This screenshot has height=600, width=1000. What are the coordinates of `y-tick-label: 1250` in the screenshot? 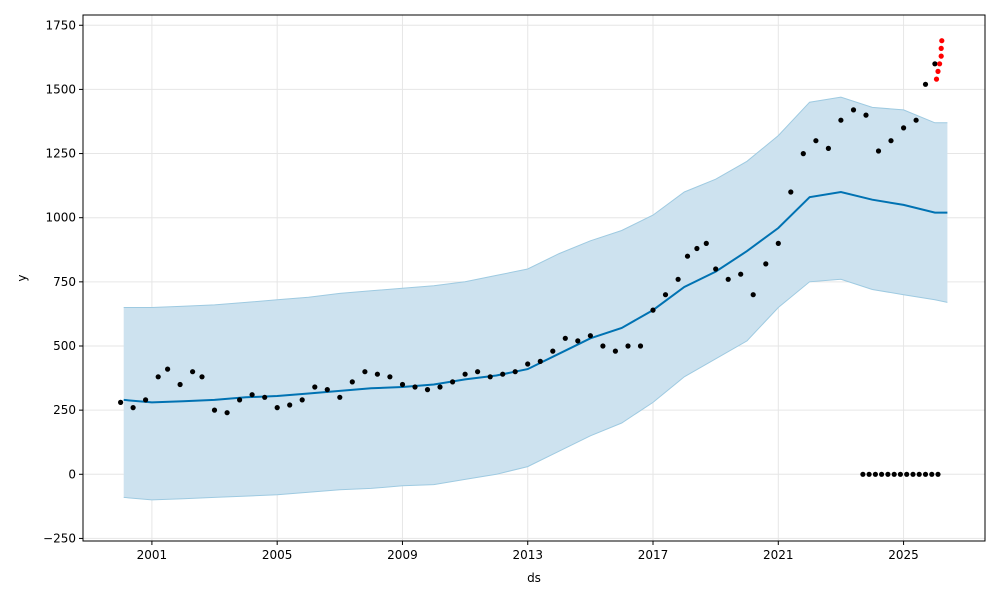 It's located at (60, 154).